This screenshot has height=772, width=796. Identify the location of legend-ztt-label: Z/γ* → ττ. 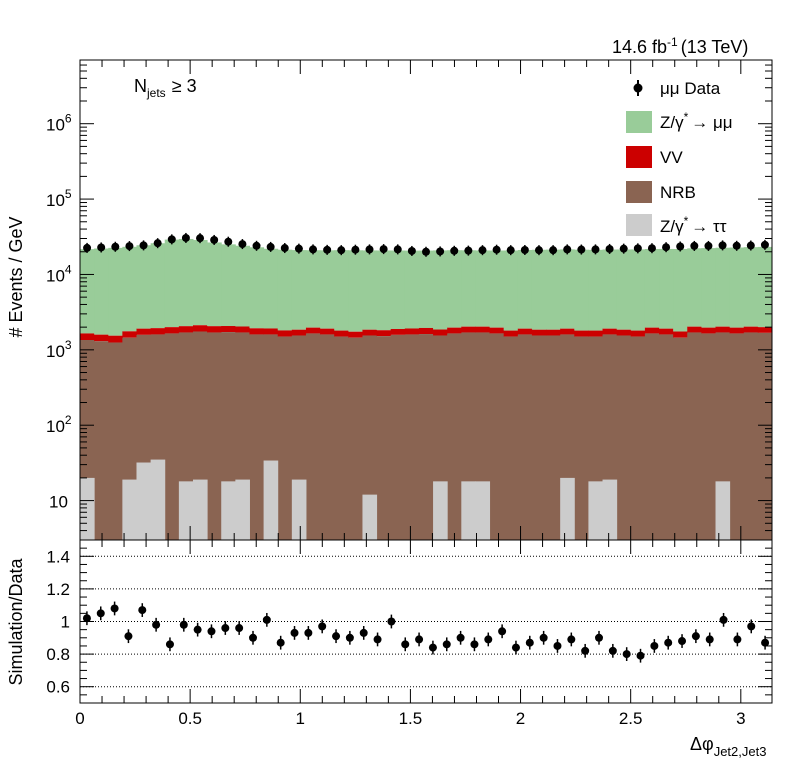
(693, 225).